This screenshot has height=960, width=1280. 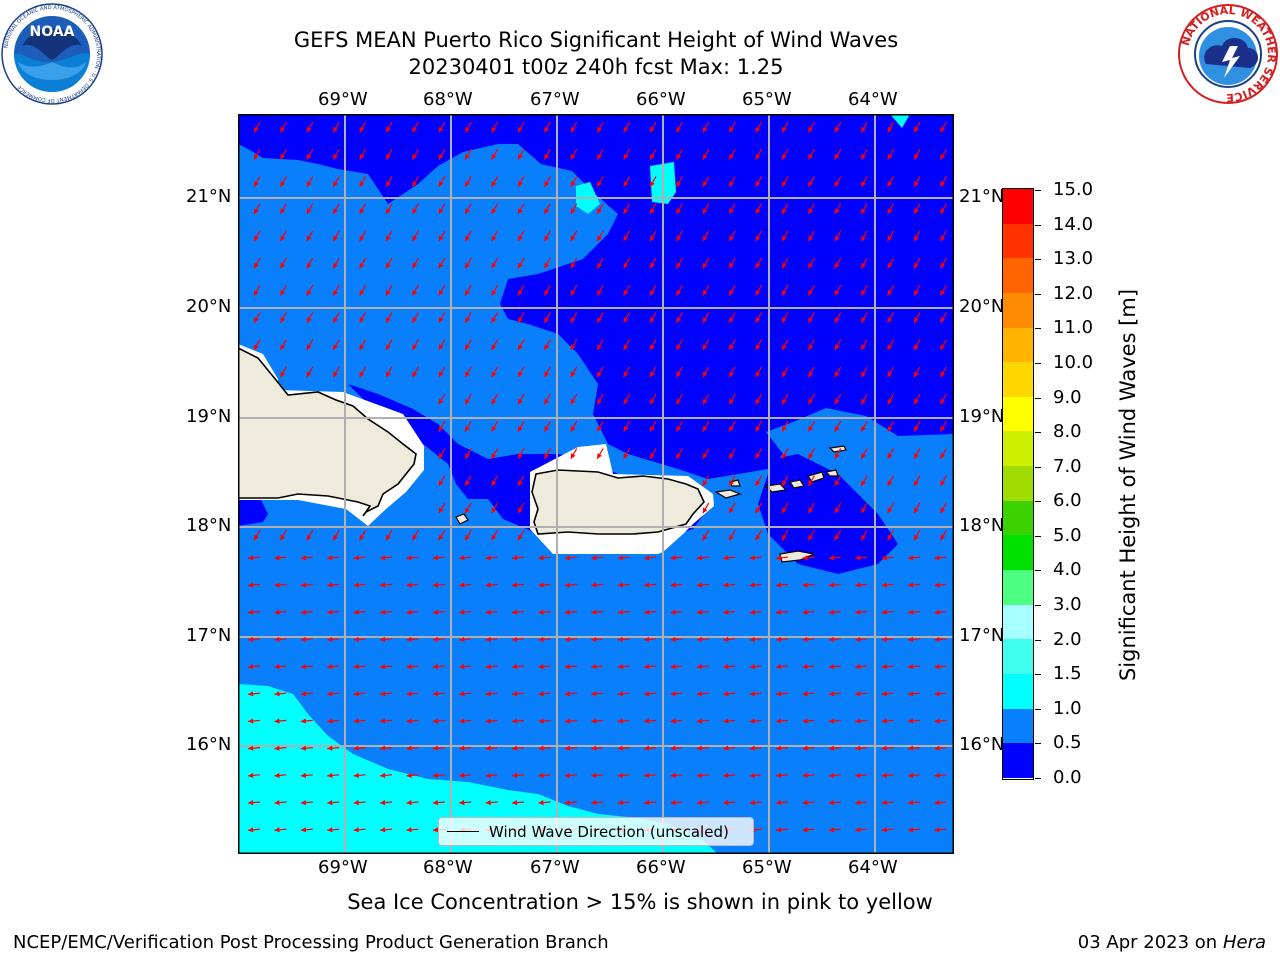 I want to click on colorbar-tick-label: 5.0, so click(x=1067, y=535).